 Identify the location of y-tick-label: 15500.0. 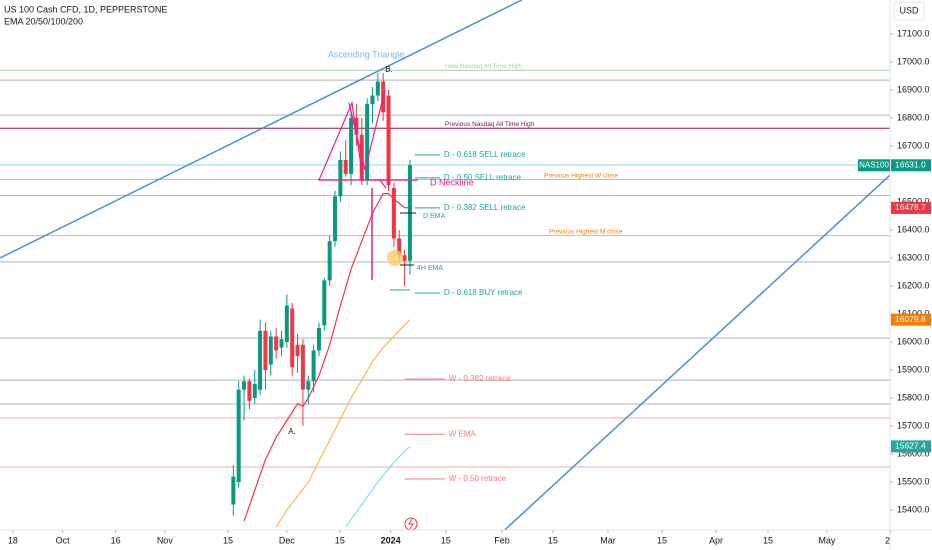
(913, 481).